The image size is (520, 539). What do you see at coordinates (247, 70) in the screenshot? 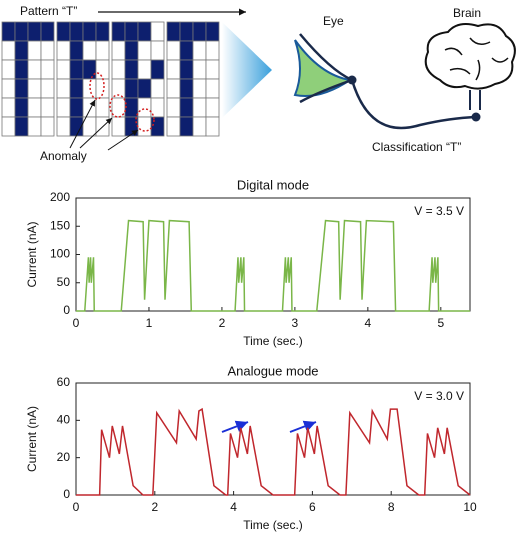
I see `light-cone` at bounding box center [247, 70].